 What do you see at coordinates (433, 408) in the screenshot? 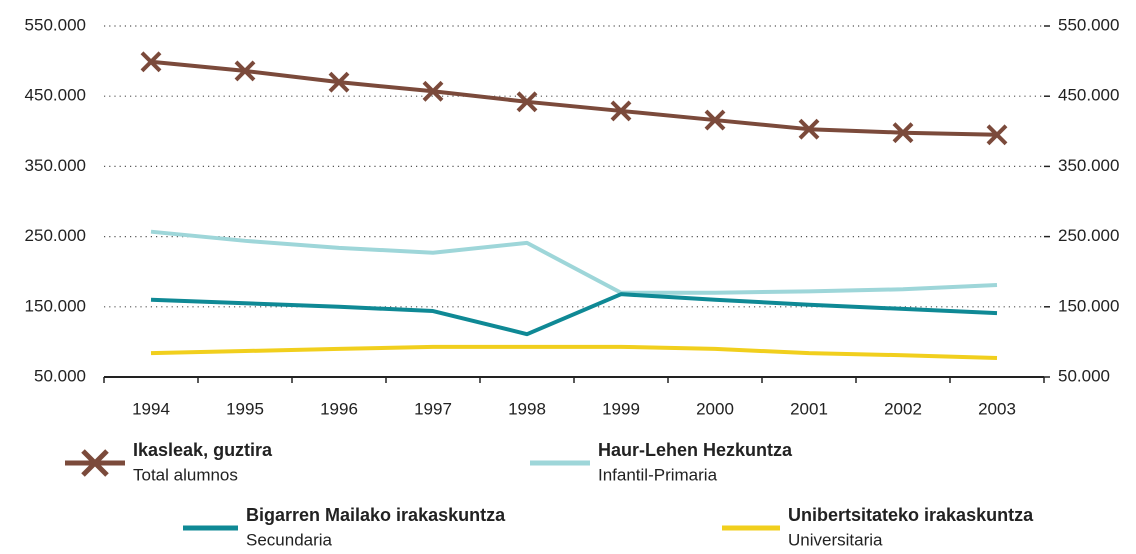
I see `x-tick-label: 1997` at bounding box center [433, 408].